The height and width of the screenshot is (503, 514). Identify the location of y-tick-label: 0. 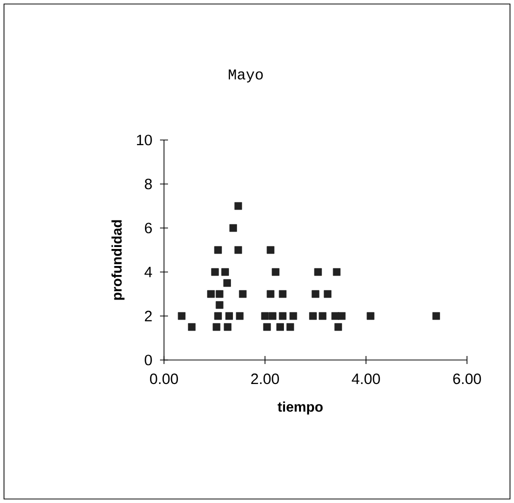
(148, 360).